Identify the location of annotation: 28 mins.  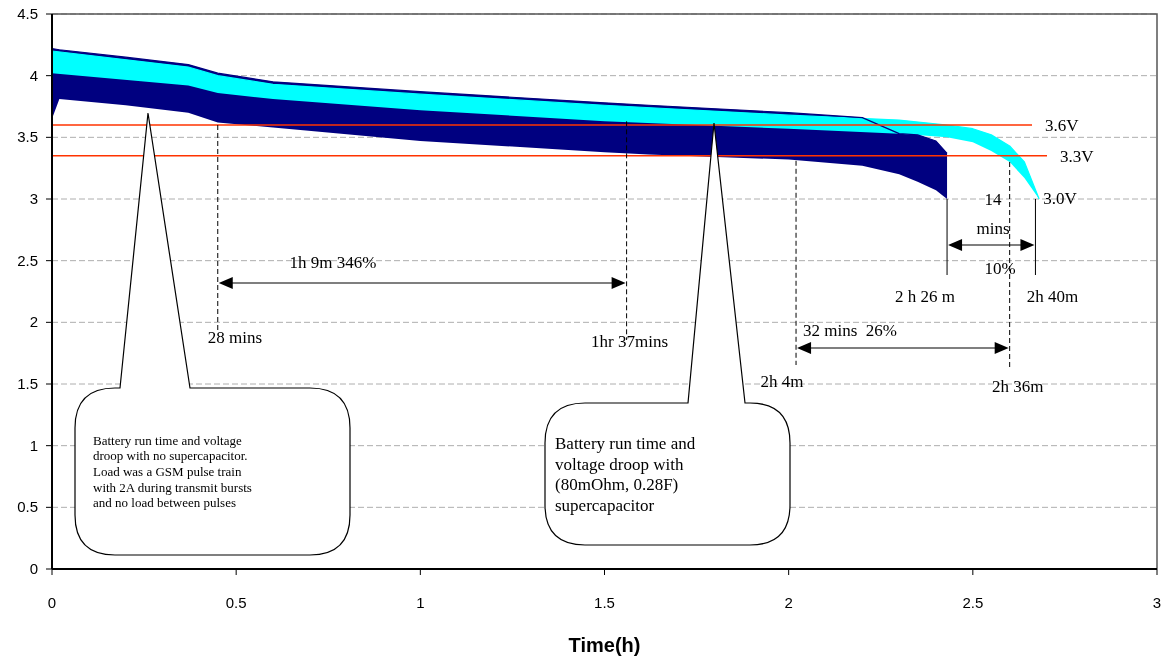
(235, 337).